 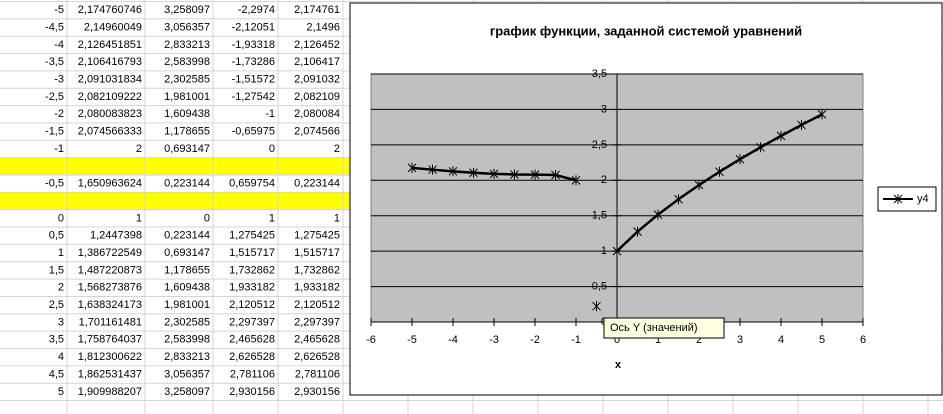 I want to click on cell: -3,5, so click(x=54, y=62).